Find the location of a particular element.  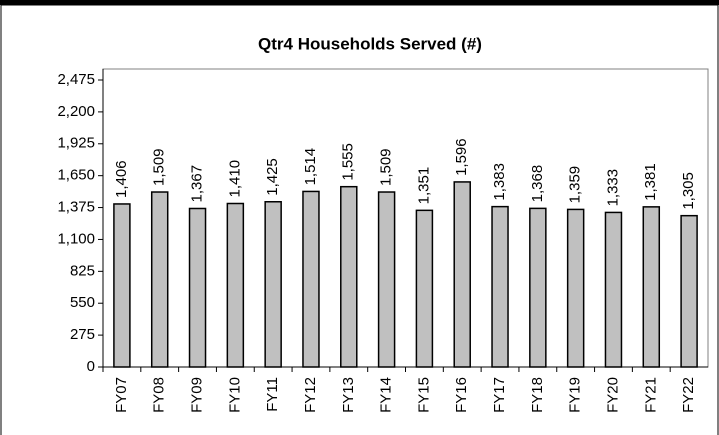

value-label: 1,333 is located at coordinates (612, 188).